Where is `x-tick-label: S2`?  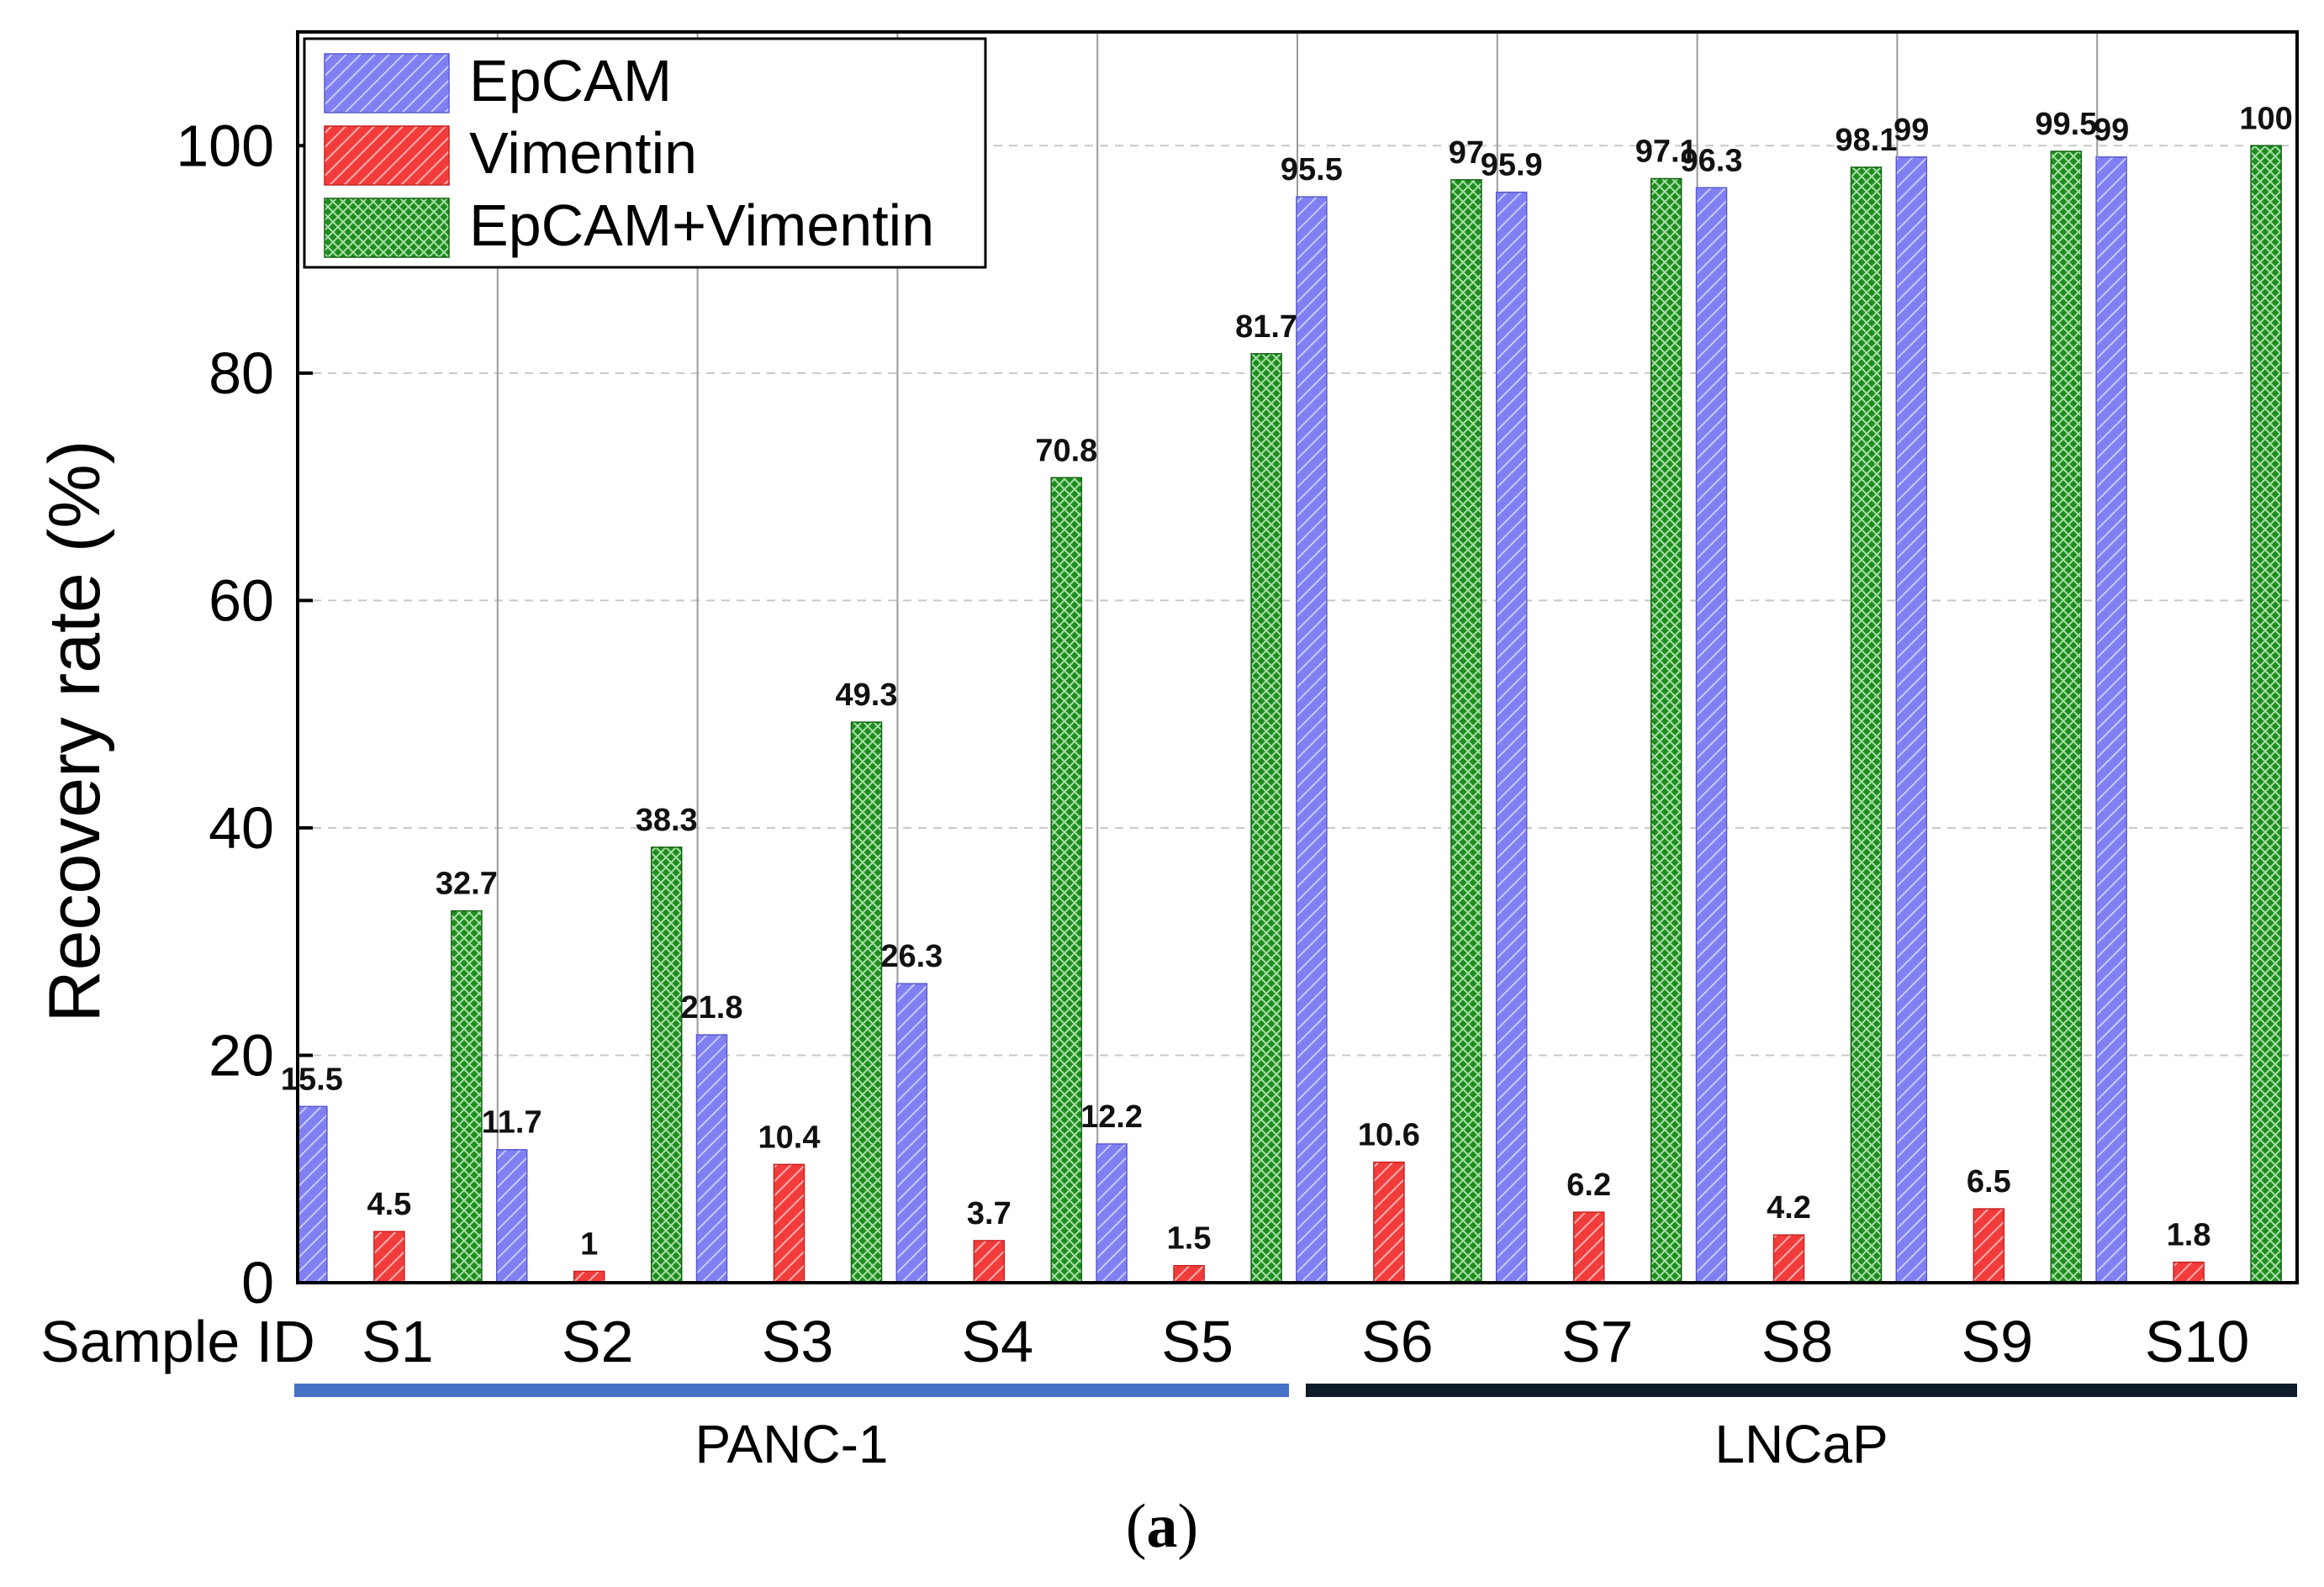 x-tick-label: S2 is located at coordinates (598, 1341).